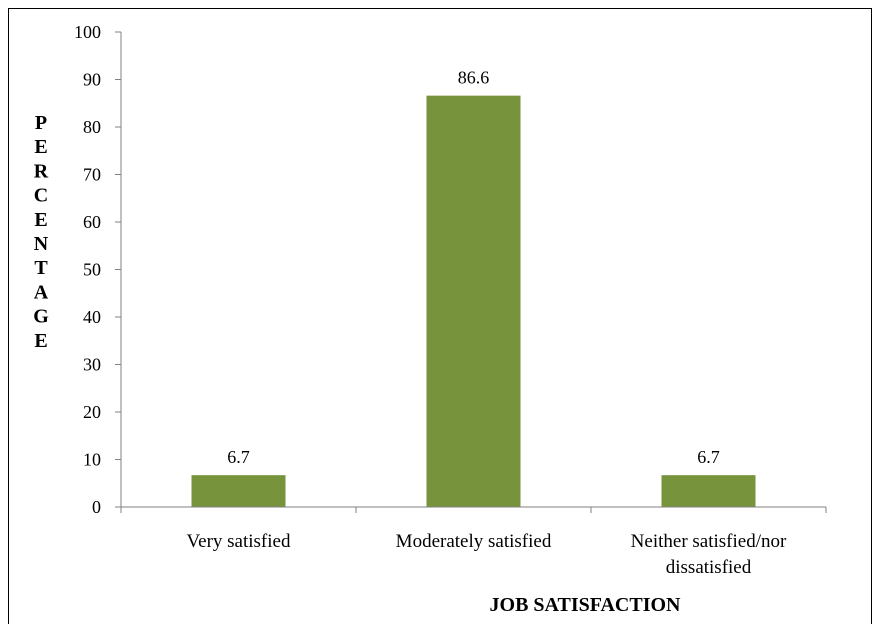  I want to click on y-tick-label: 40, so click(92, 317).